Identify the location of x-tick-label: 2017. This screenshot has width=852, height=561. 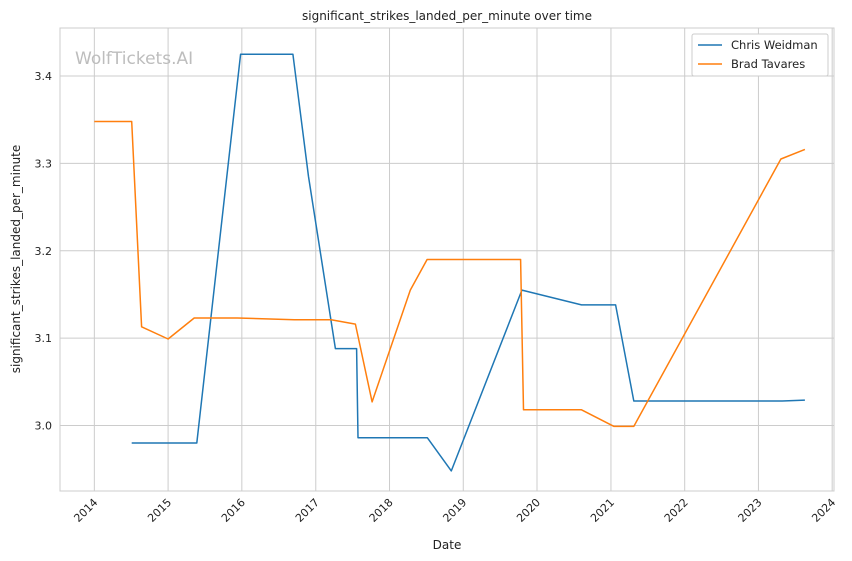
(307, 510).